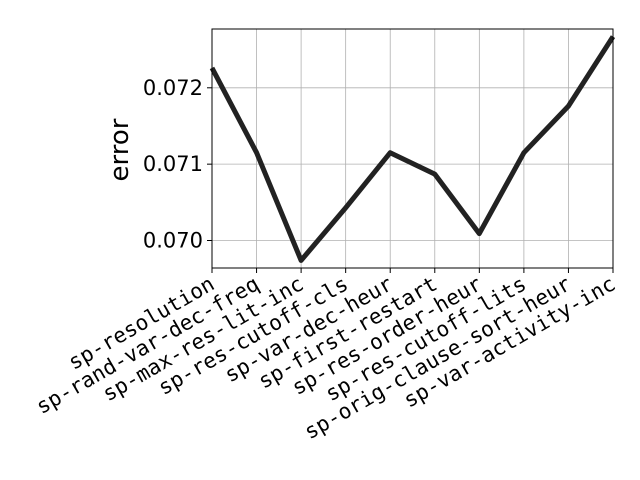 Image resolution: width=640 pixels, height=480 pixels. What do you see at coordinates (120, 149) in the screenshot?
I see `y-axis-label: error` at bounding box center [120, 149].